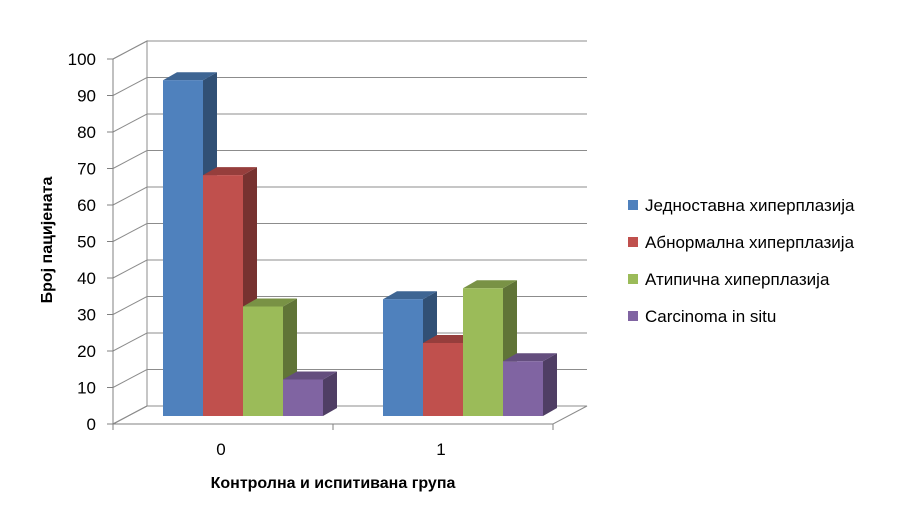 This screenshot has width=900, height=525. Describe the element at coordinates (220, 449) in the screenshot. I see `x-tick-label: 0` at that location.